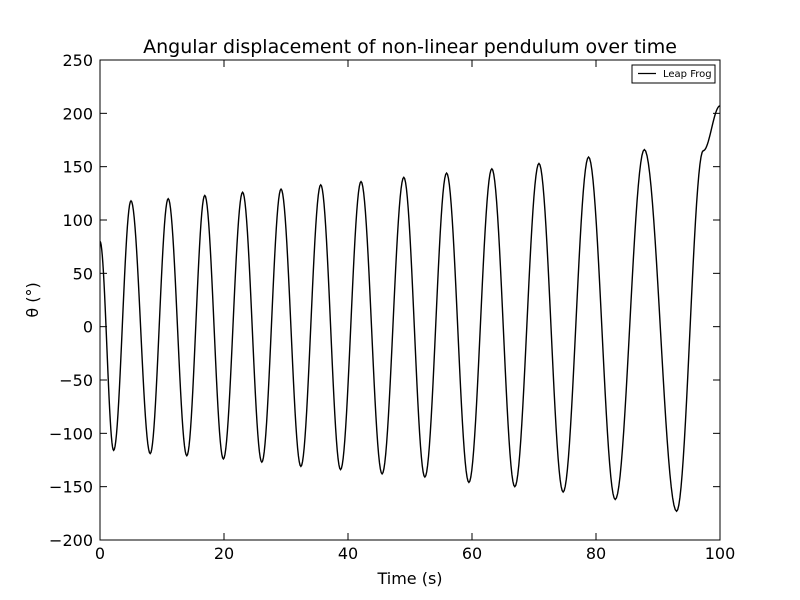 The height and width of the screenshot is (600, 800). I want to click on legend-box, so click(673, 74).